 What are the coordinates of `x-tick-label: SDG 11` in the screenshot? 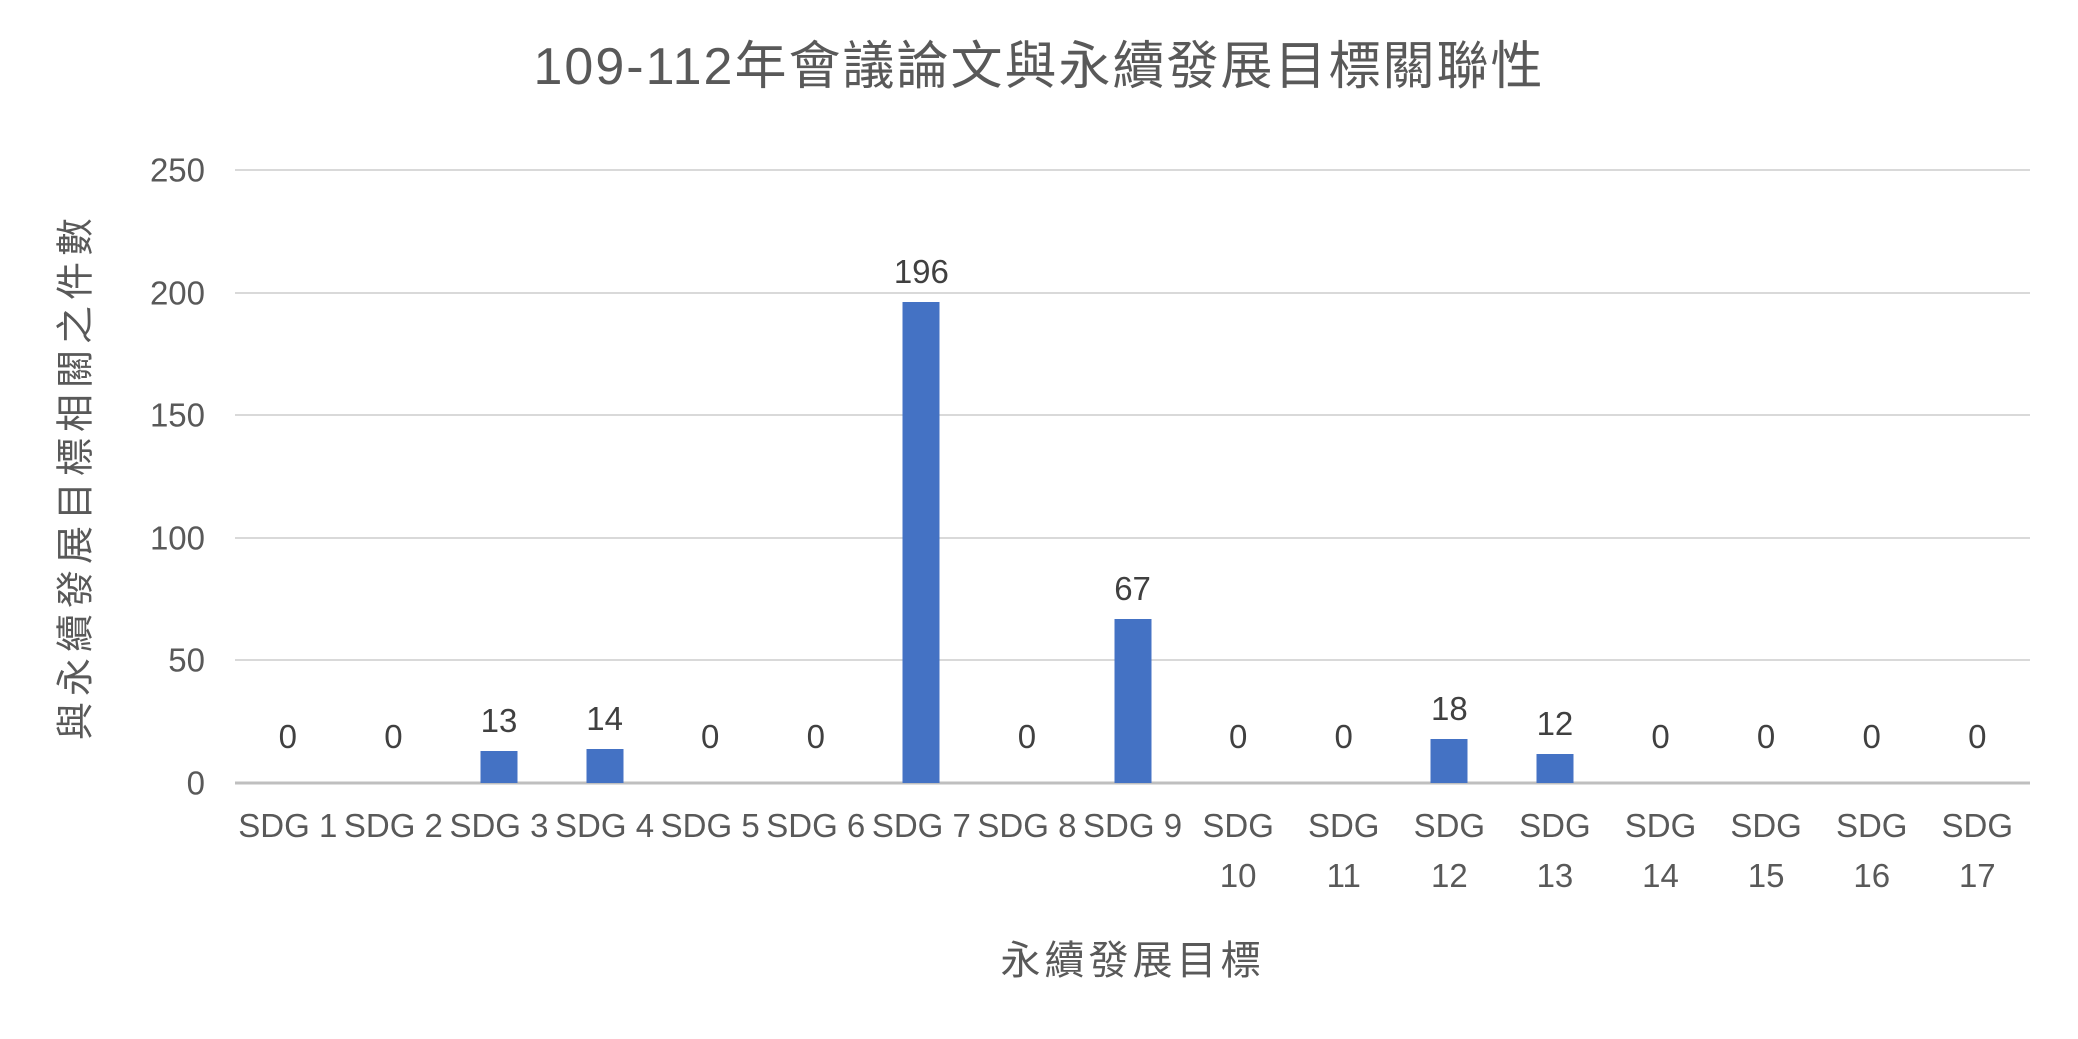 It's located at (1343, 850).